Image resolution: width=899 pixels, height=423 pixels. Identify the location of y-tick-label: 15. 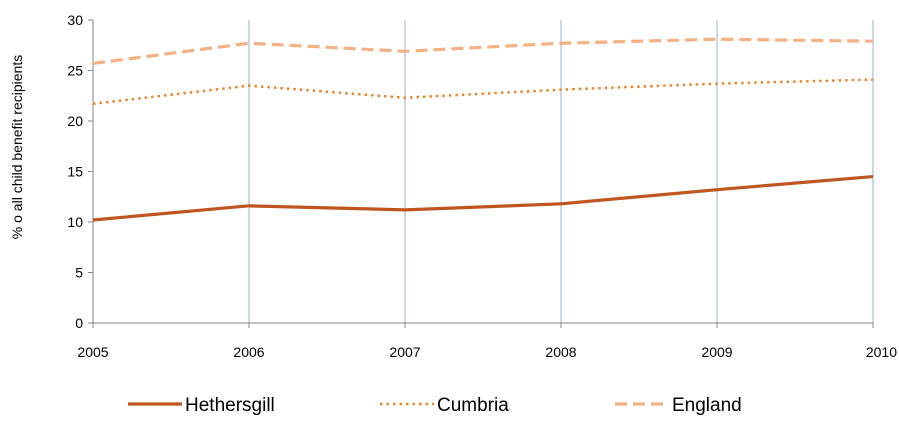
(75, 172).